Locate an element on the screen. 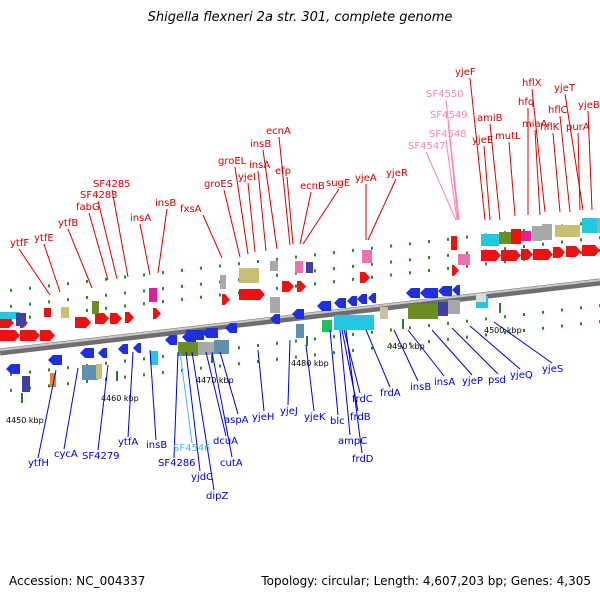 The image size is (600, 600). gene-label: yjeP is located at coordinates (472, 381).